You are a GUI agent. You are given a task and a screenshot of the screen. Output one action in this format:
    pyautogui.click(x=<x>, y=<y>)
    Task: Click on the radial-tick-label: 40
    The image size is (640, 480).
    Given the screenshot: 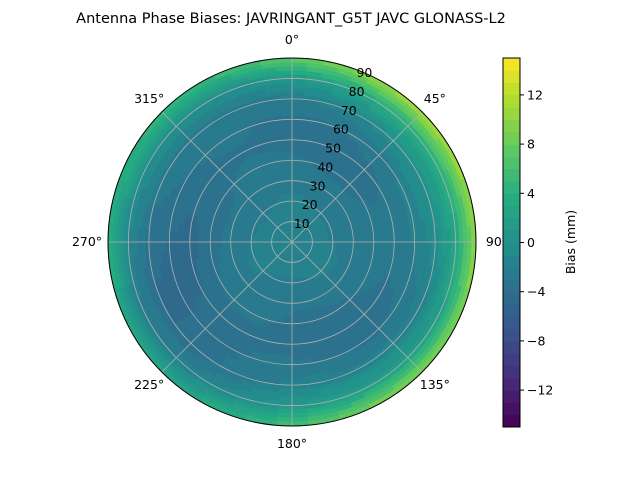 What is the action you would take?
    pyautogui.click(x=325, y=166)
    